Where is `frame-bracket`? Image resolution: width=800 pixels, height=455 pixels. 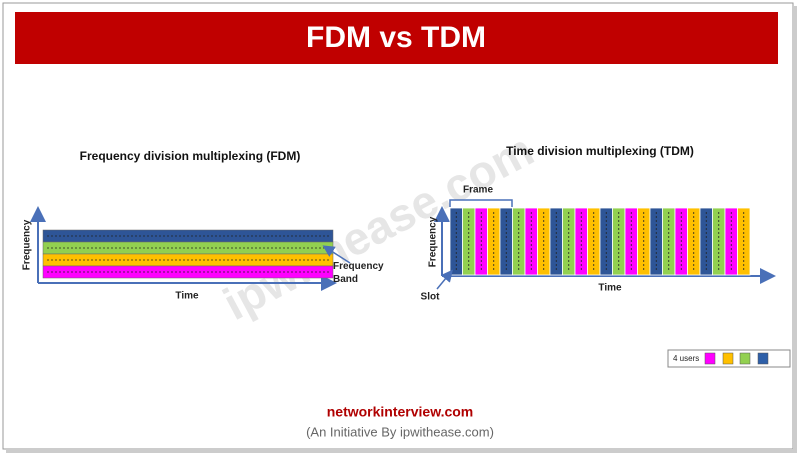 frame-bracket is located at coordinates (481, 203).